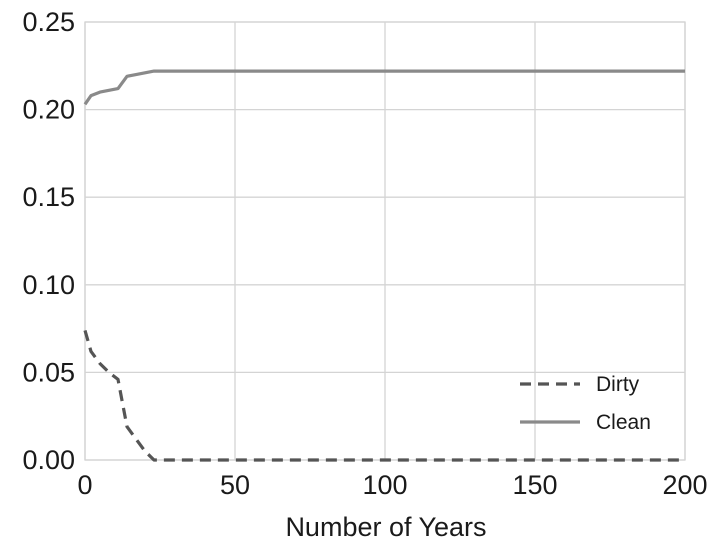 This screenshot has width=715, height=542. What do you see at coordinates (618, 384) in the screenshot?
I see `legend-label-dirty: Dirty` at bounding box center [618, 384].